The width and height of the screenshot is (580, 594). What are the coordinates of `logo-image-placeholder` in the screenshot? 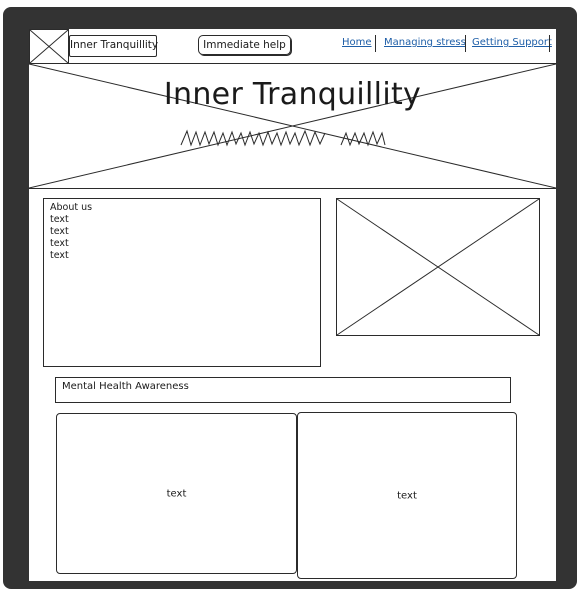 It's located at (49, 46).